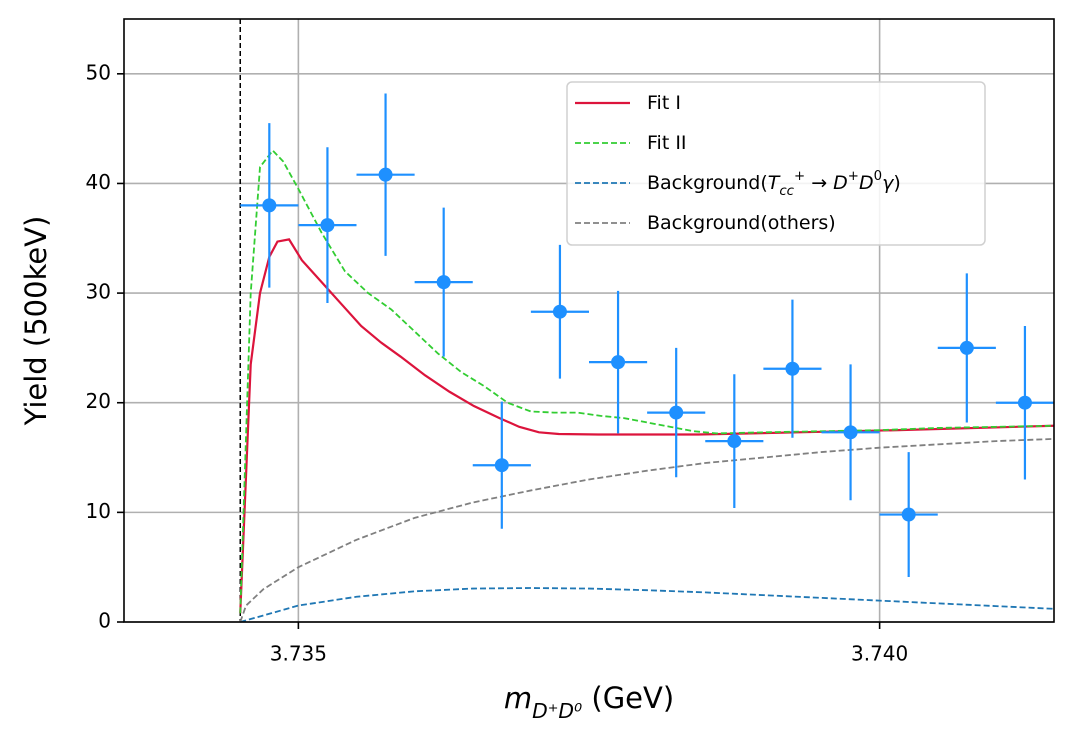 Image resolution: width=1073 pixels, height=742 pixels. I want to click on y-tick-label: 50, so click(98, 72).